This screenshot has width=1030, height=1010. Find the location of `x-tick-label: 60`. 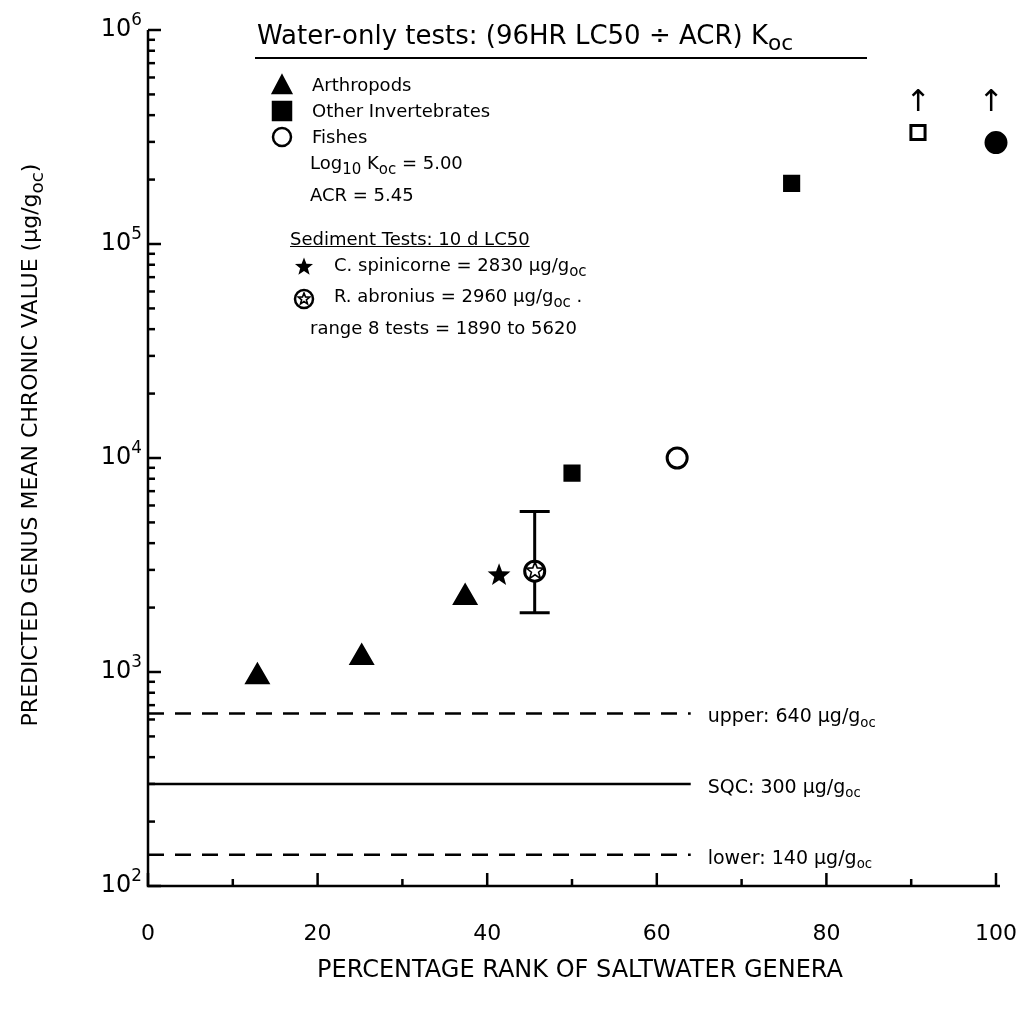

x-tick-label: 60 is located at coordinates (656, 932).